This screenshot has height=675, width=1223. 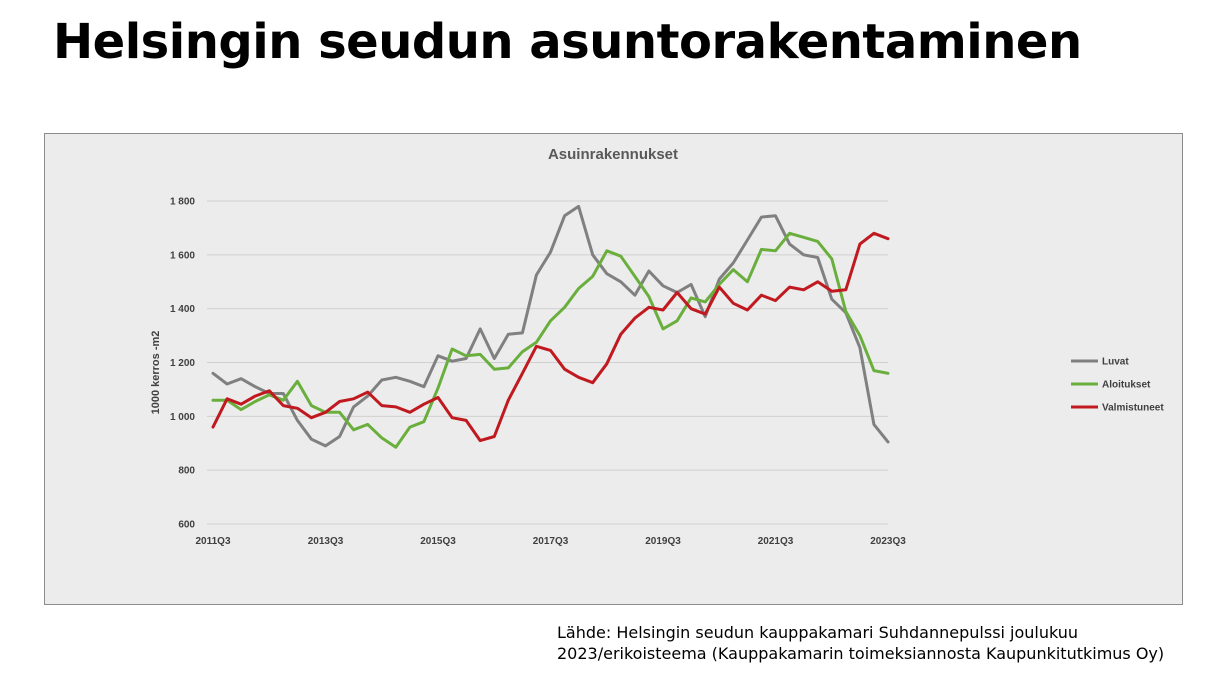 What do you see at coordinates (1126, 385) in the screenshot?
I see `legend-label-aloitukset: Aloitukset` at bounding box center [1126, 385].